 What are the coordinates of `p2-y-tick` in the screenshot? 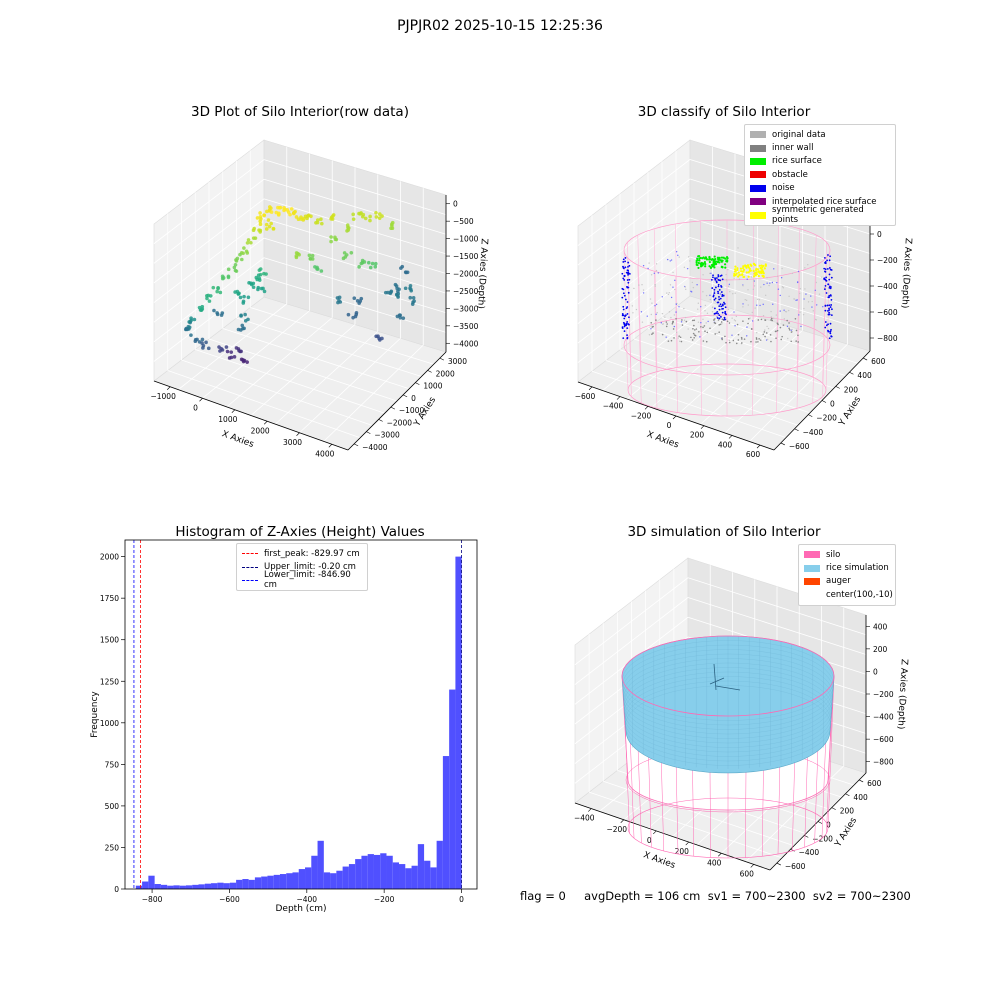 It's located at (810, 415).